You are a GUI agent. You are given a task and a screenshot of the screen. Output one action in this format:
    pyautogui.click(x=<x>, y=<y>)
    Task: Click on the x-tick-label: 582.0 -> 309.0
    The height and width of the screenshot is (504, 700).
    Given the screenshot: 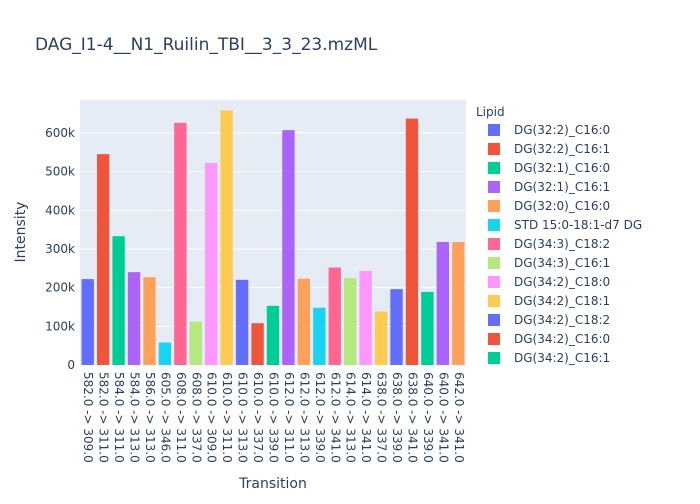 What is the action you would take?
    pyautogui.click(x=88, y=417)
    